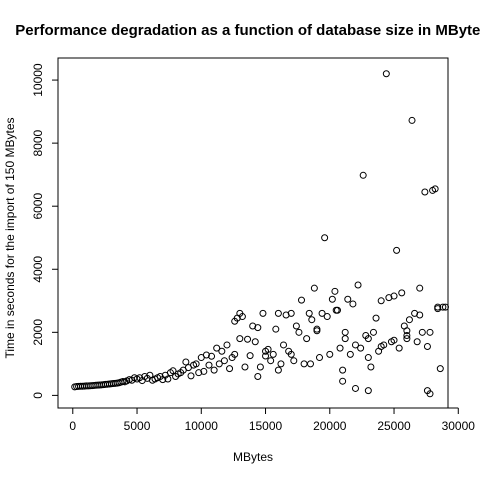 The height and width of the screenshot is (485, 480). I want to click on x-tick-label: 25000, so click(394, 426).